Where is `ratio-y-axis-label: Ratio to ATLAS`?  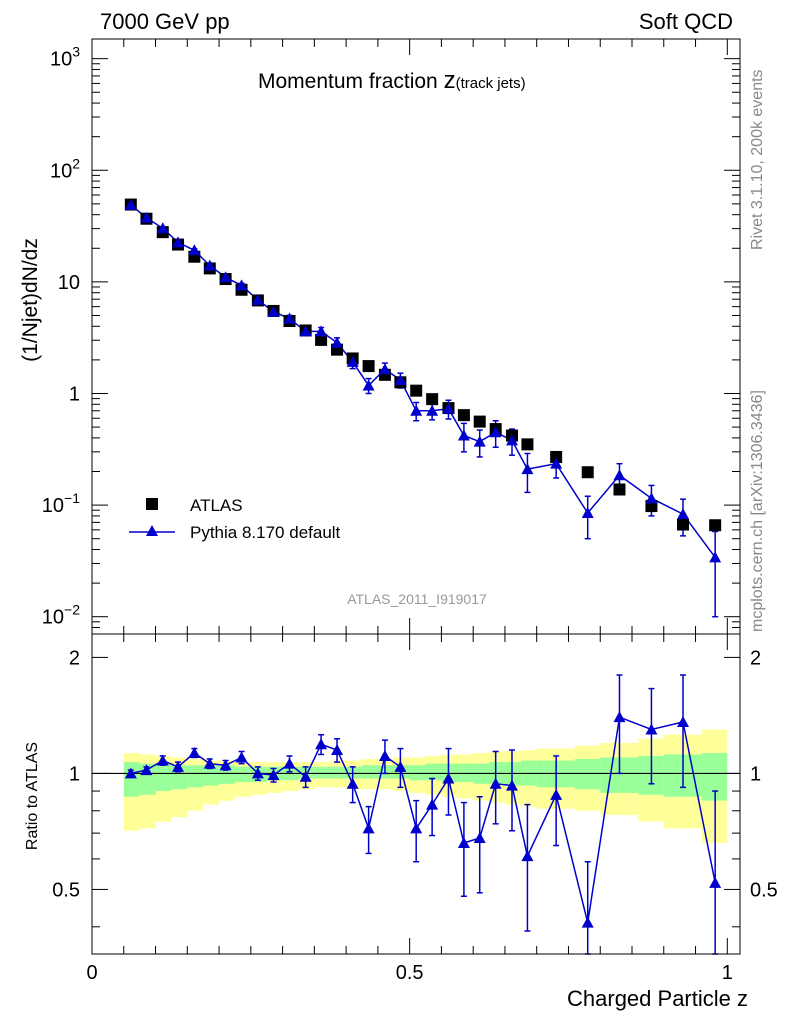
ratio-y-axis-label: Ratio to ATLAS is located at coordinates (32, 796).